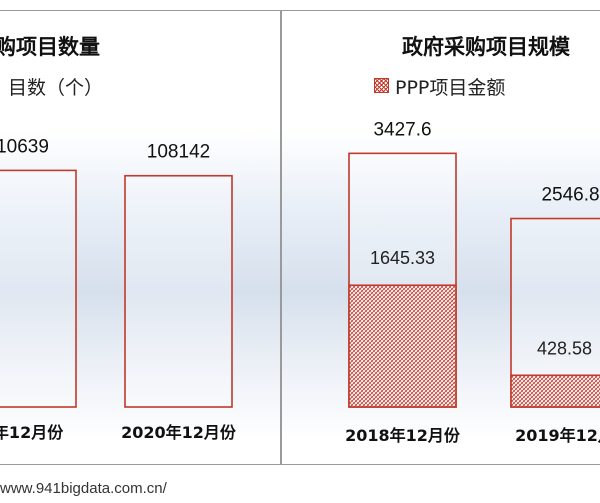 The height and width of the screenshot is (503, 600). What do you see at coordinates (450, 88) in the screenshot?
I see `right-legend-label: PPP项目金额` at bounding box center [450, 88].